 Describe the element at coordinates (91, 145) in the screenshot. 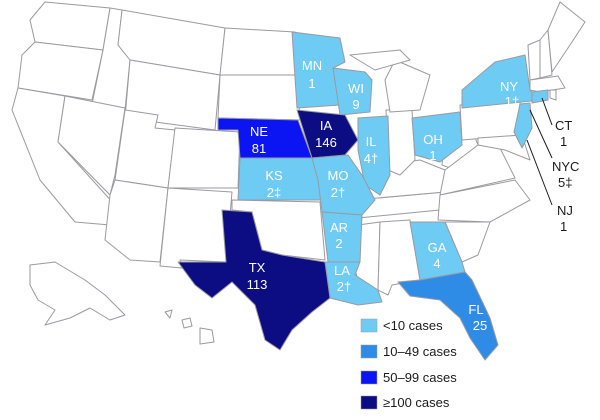

I see `state-nv` at that location.